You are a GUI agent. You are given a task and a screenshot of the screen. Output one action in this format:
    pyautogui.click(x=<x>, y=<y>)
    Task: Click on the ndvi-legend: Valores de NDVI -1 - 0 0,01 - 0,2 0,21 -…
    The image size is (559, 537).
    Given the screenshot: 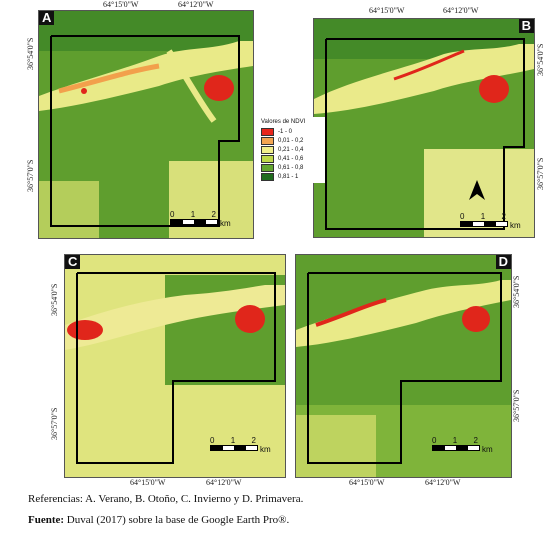 What is the action you would take?
    pyautogui.click(x=292, y=150)
    